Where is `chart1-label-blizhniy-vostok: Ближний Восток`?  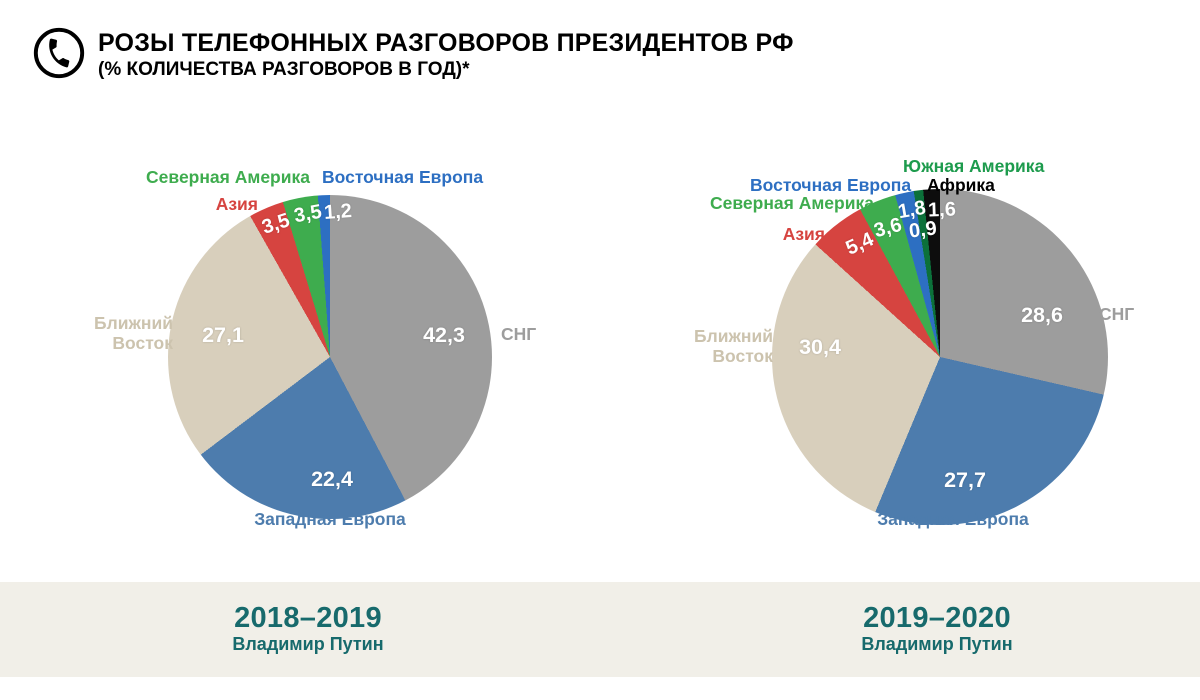 chart1-label-blizhniy-vostok: Ближний Восток is located at coordinates (733, 346).